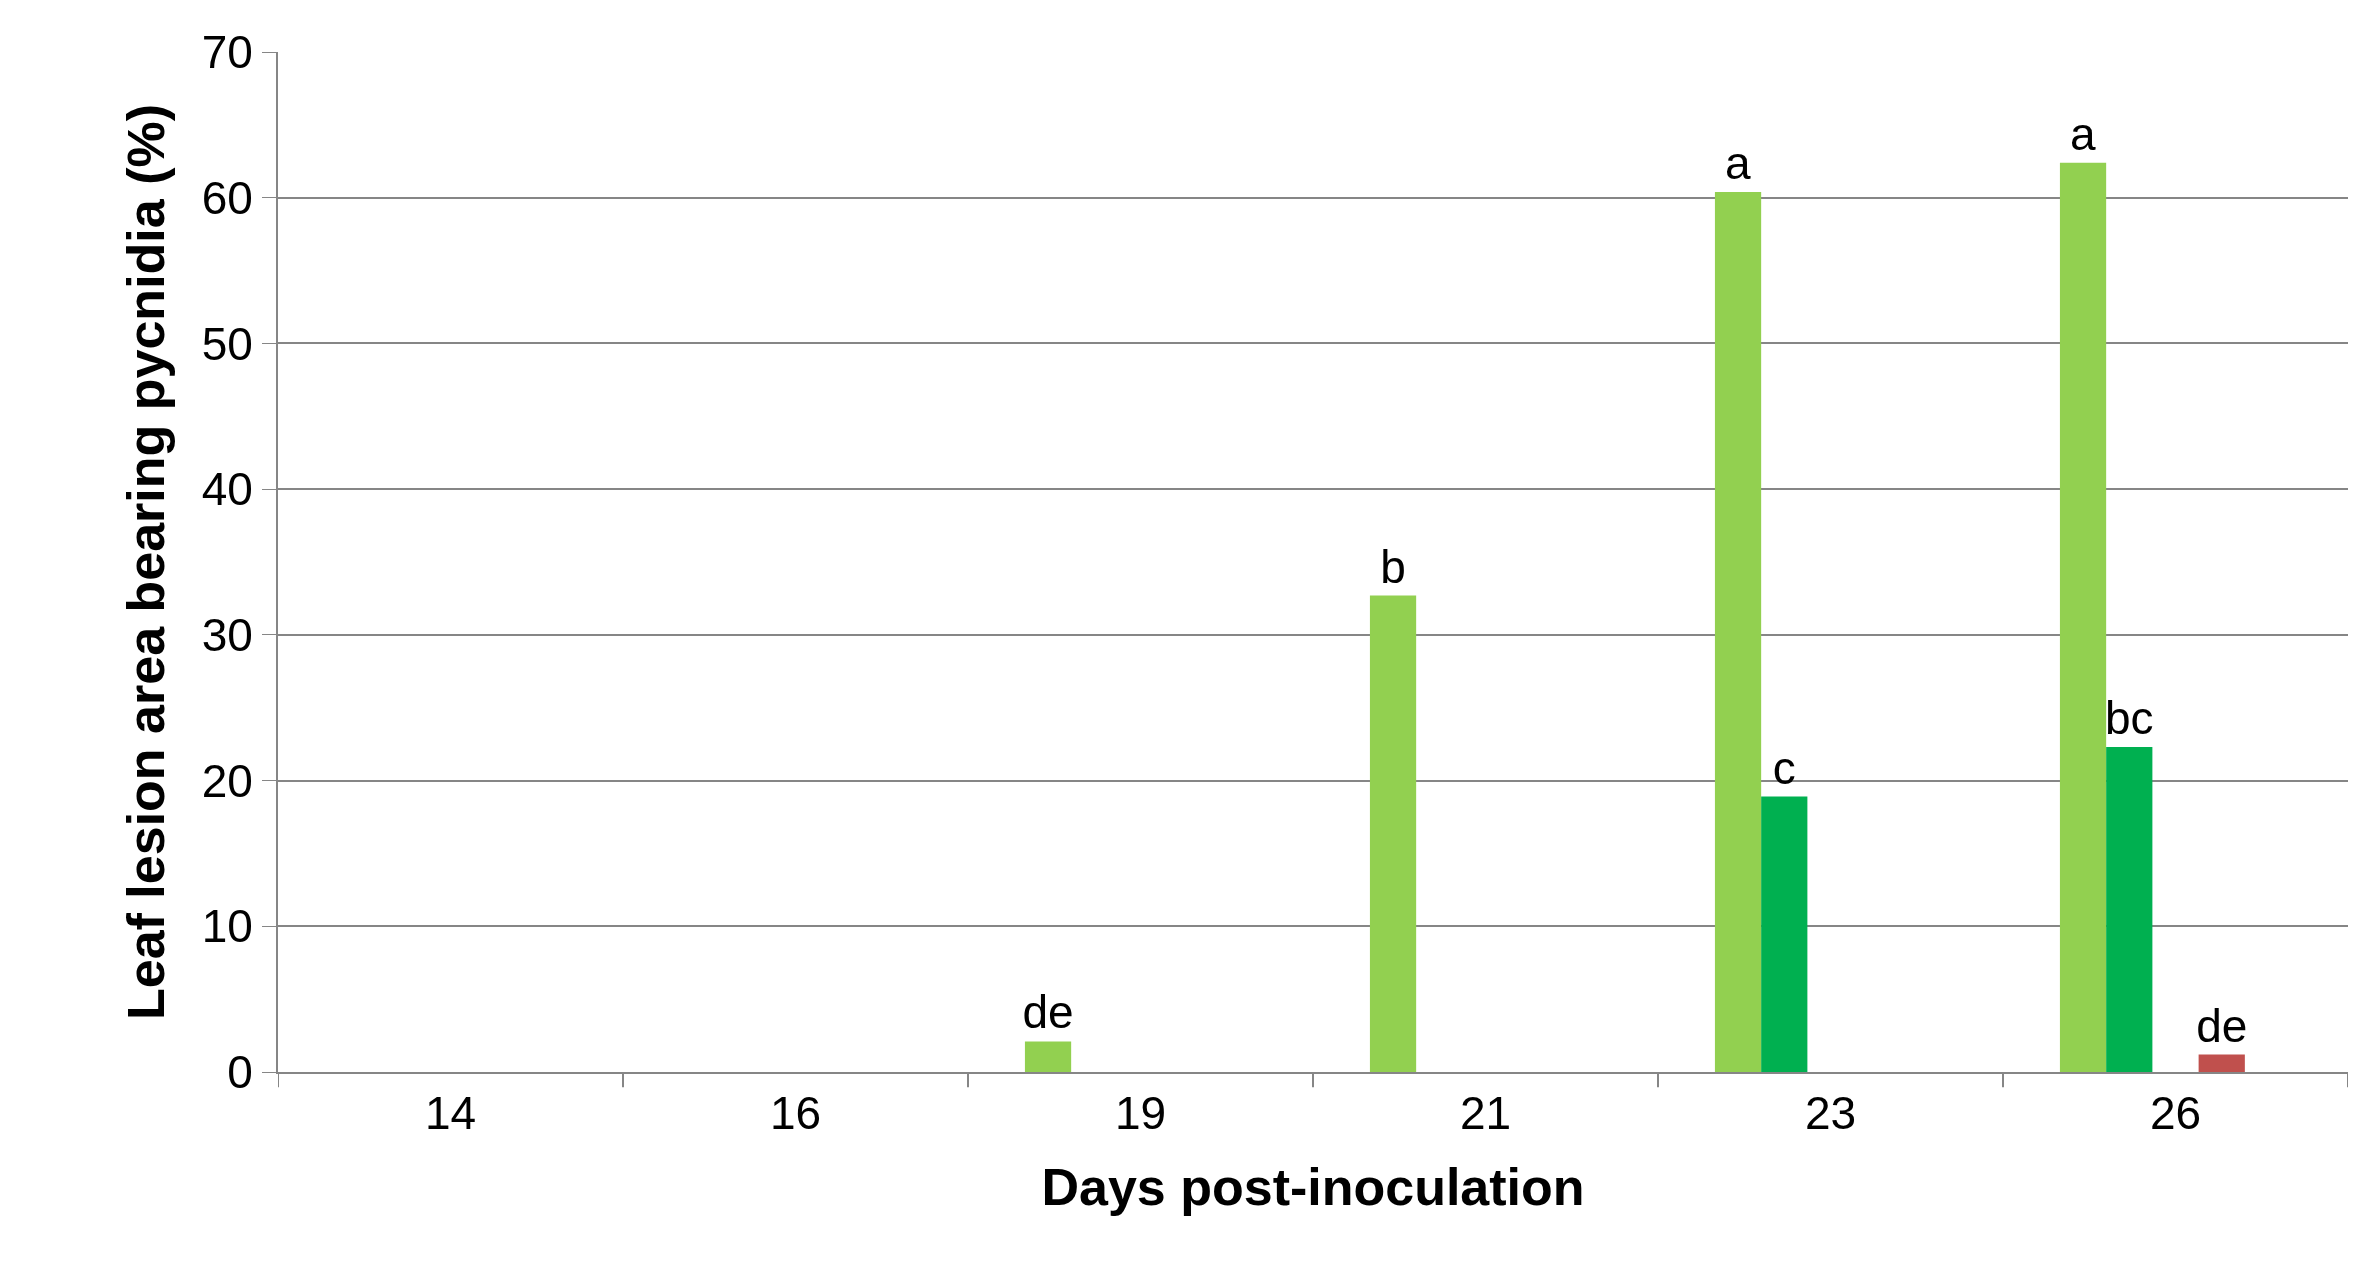  Describe the element at coordinates (2129, 718) in the screenshot. I see `data-label: bc` at that location.